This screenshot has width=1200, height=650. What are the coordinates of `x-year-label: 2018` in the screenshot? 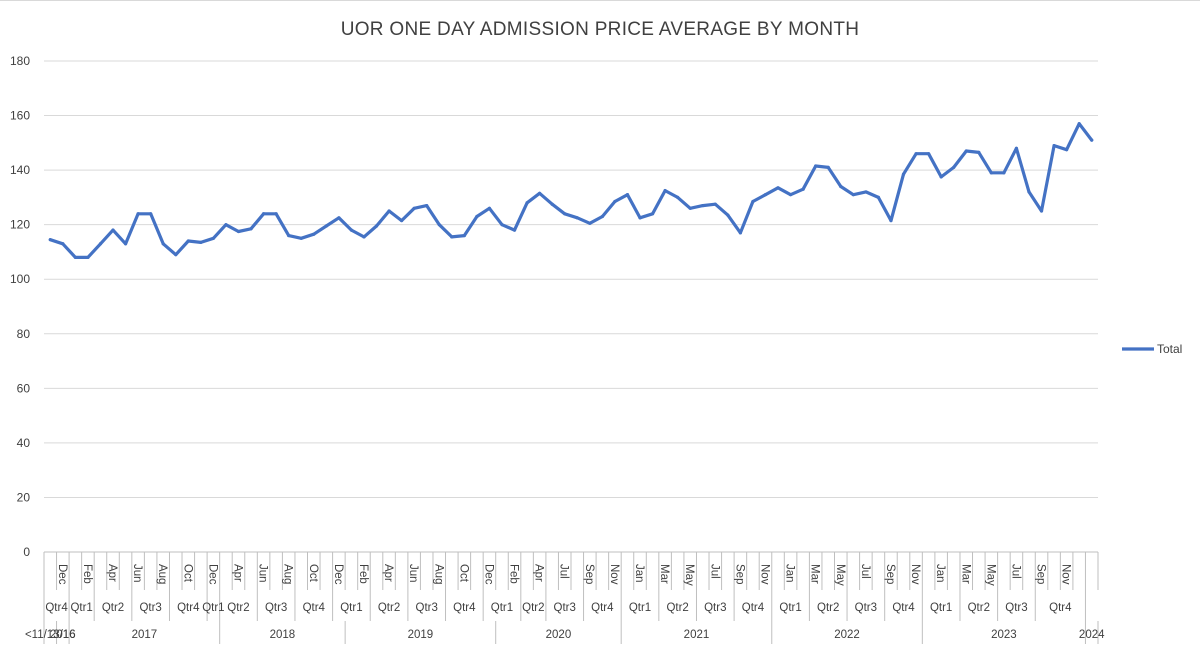 It's located at (283, 635).